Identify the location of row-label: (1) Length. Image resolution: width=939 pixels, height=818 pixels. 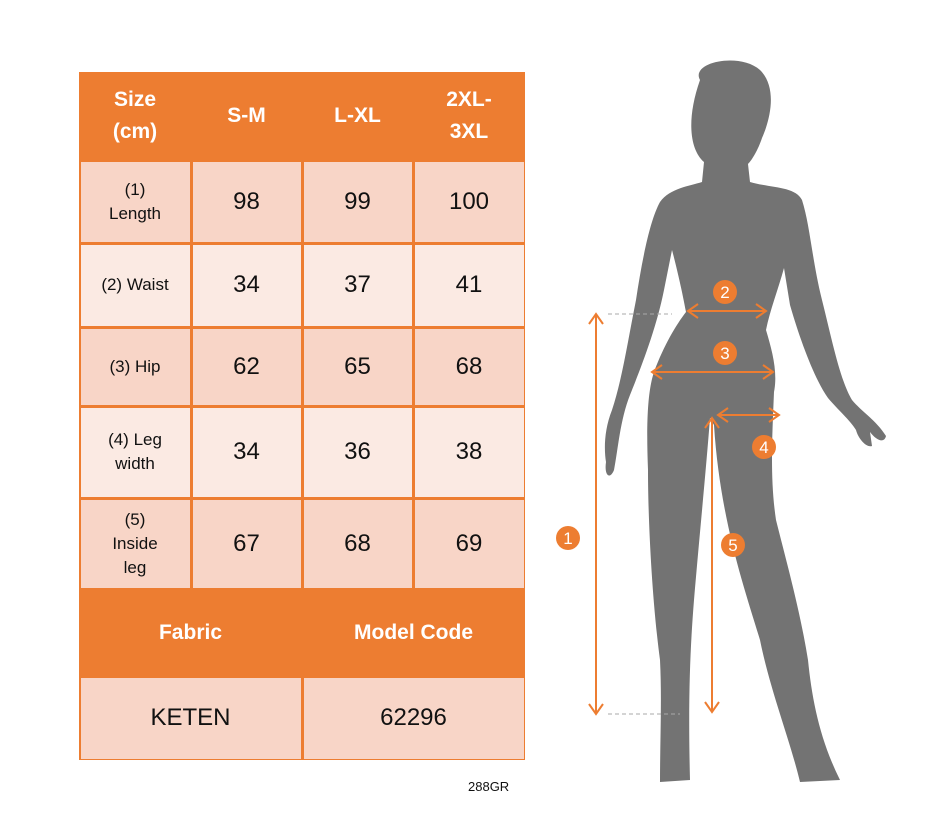
(135, 201).